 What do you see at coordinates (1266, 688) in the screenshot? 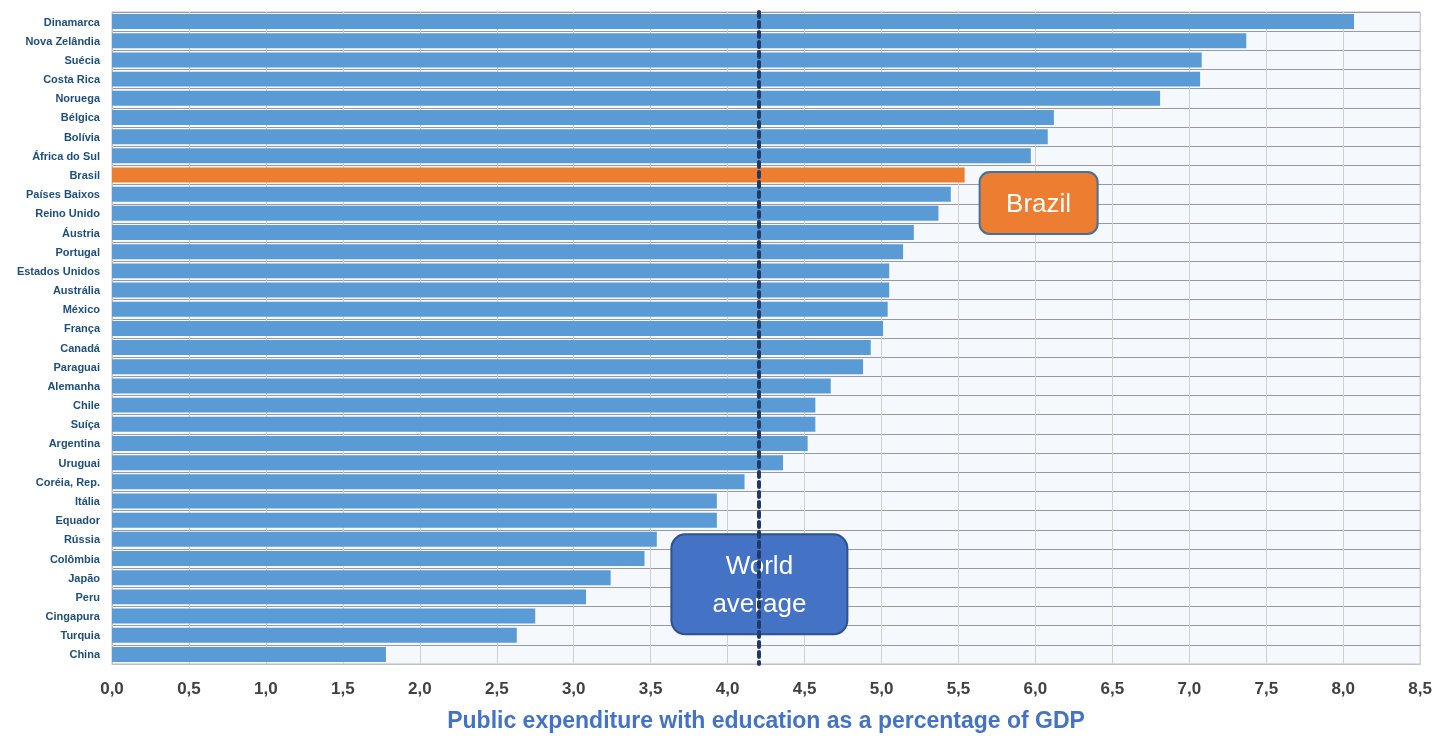
I see `x-tick-label: 7,5` at bounding box center [1266, 688].